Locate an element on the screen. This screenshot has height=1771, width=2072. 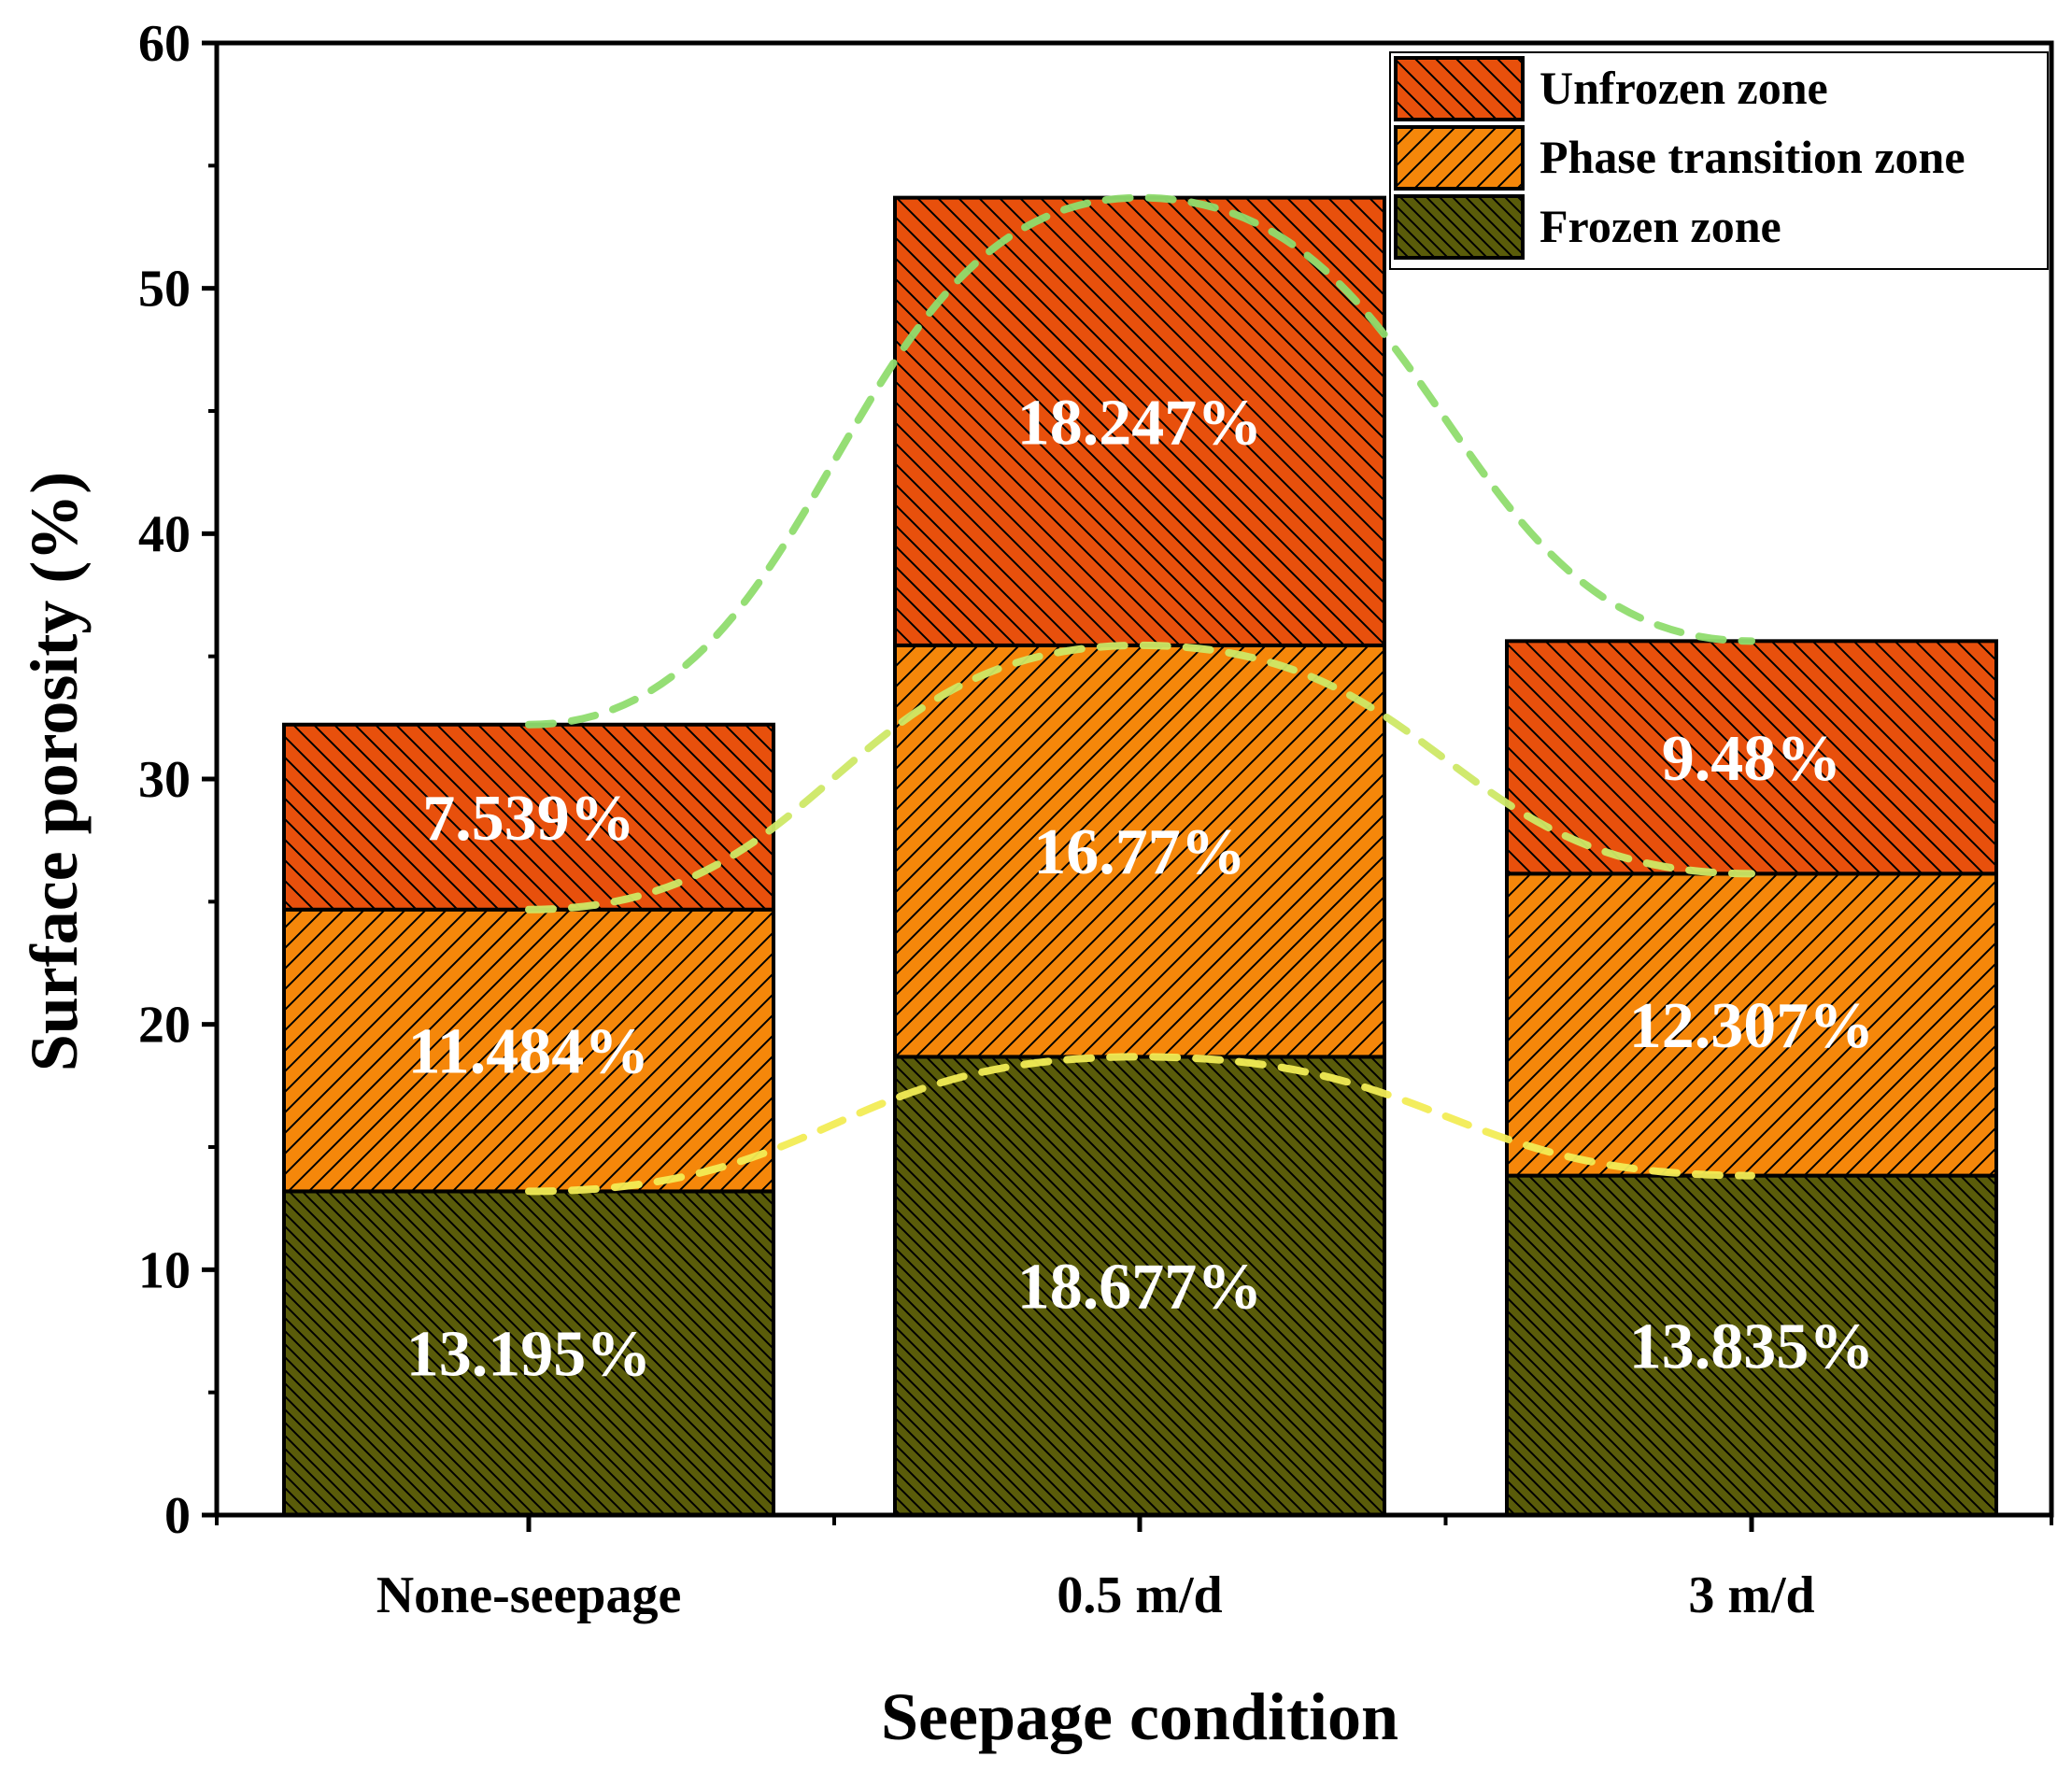
data-label-frozen-zone-3-m-d: 13.835% is located at coordinates (1752, 1346).